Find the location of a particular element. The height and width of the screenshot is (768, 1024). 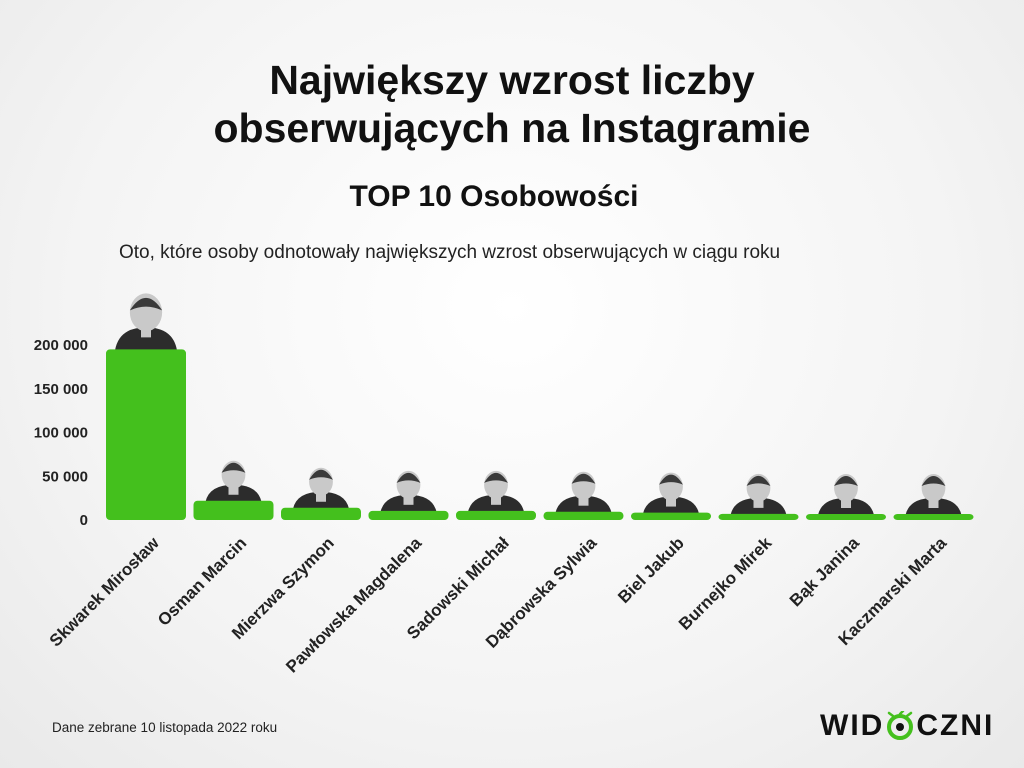

x-category-label: Skwarek Mirosław is located at coordinates (105, 592).